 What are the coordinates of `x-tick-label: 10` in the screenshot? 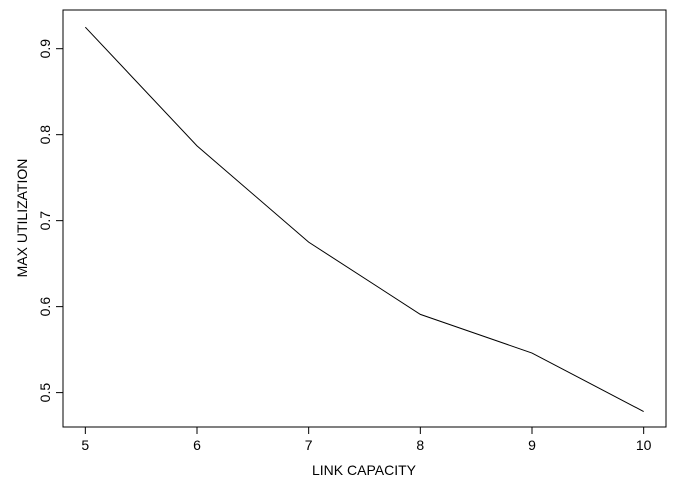 It's located at (644, 445).